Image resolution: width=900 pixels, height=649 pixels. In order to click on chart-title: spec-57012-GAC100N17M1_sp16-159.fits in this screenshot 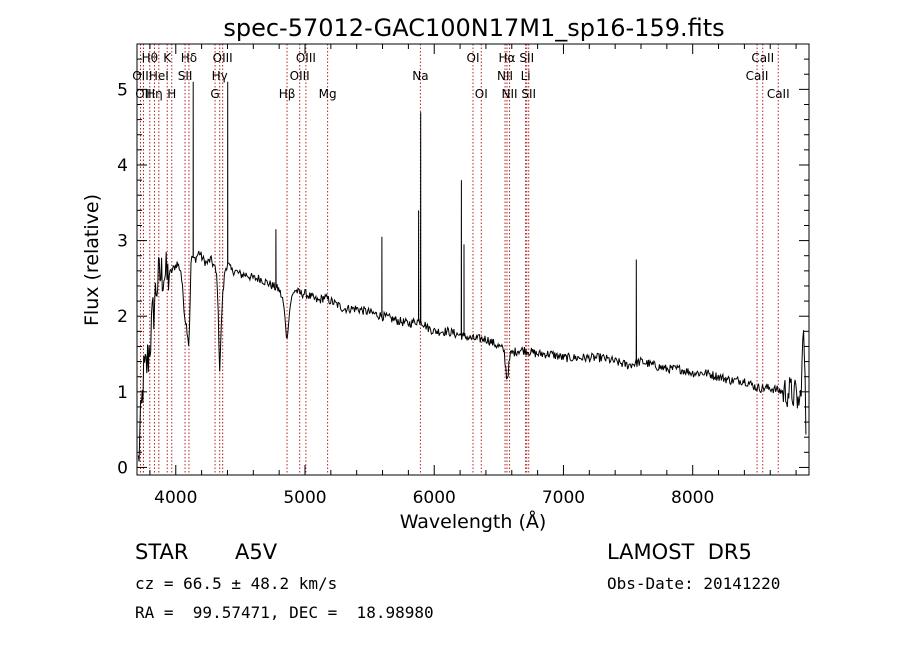, I will do `click(473, 28)`.